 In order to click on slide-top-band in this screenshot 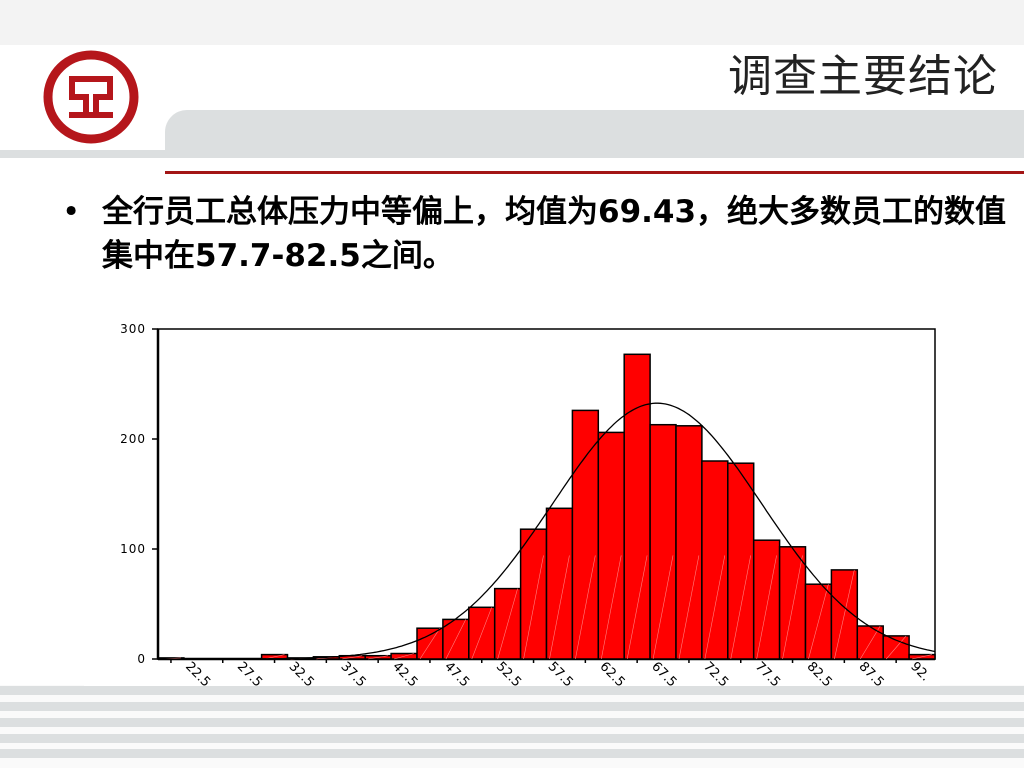, I will do `click(512, 22)`.